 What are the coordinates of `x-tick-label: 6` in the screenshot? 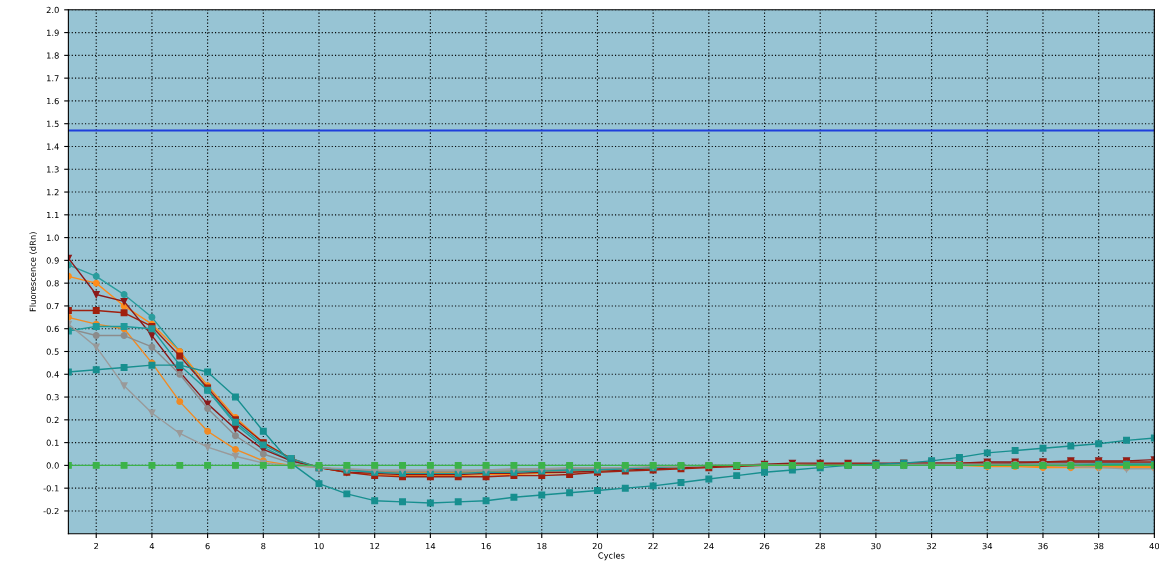 It's located at (207, 546).